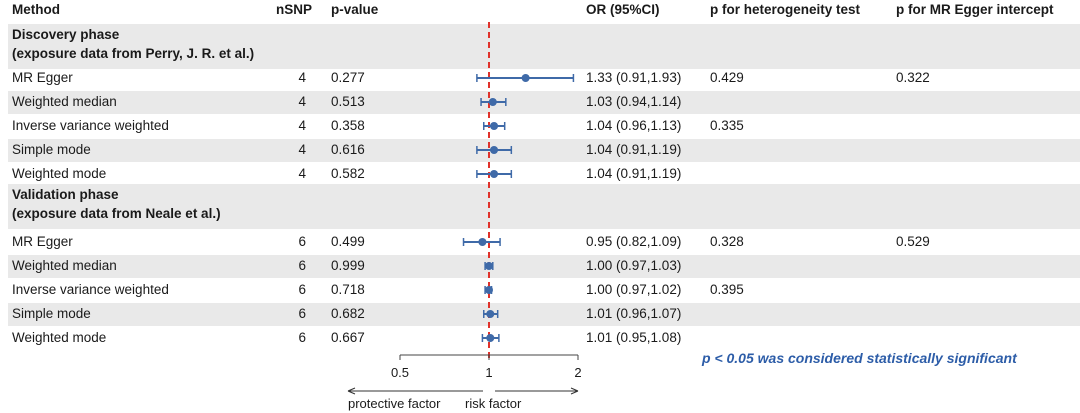 This screenshot has height=413, width=1080. I want to click on row-heterogeneity: 0.395, so click(727, 289).